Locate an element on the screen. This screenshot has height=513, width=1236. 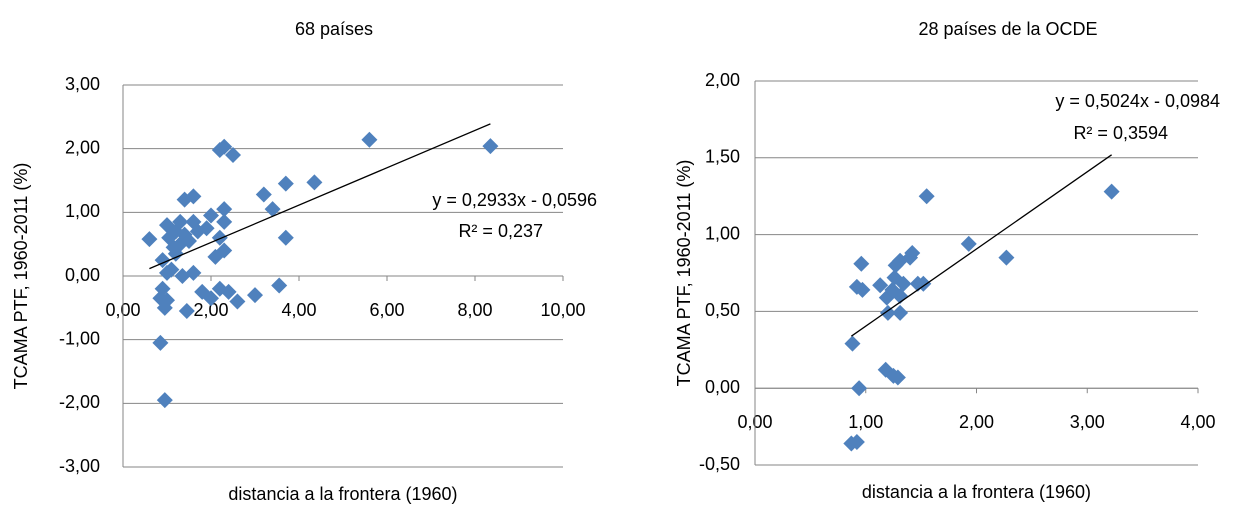
y-tick-label: 0,50 is located at coordinates (722, 310).